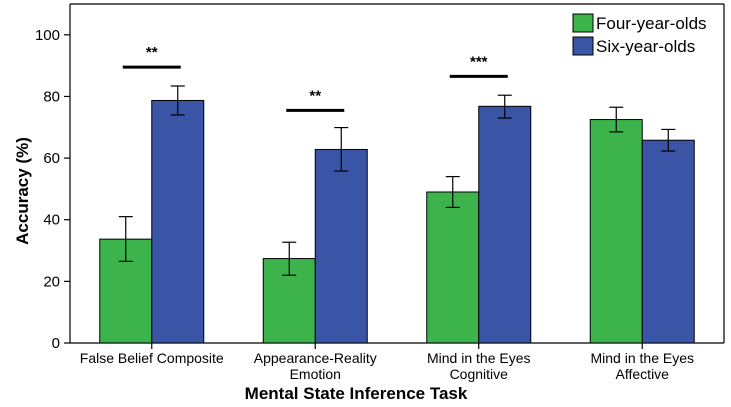 This screenshot has width=731, height=407. I want to click on x-tick-label: Affective, so click(643, 374).